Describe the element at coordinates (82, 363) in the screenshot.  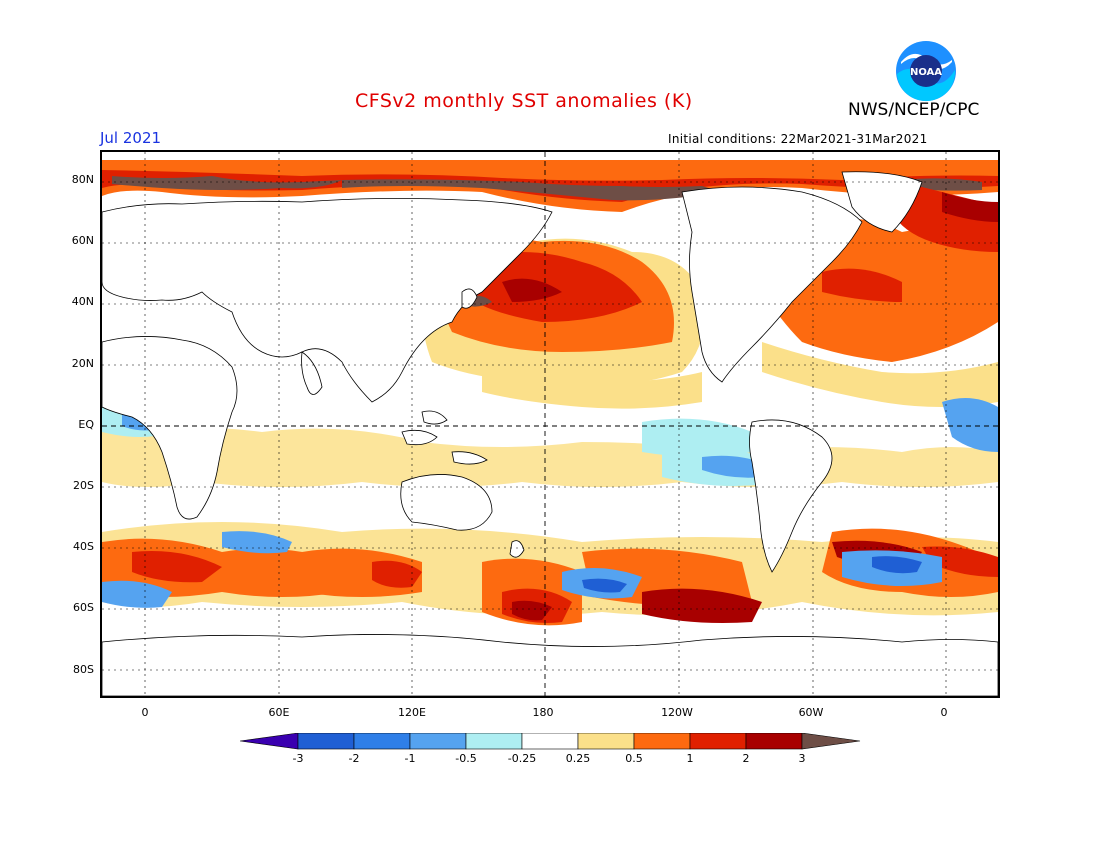
I see `lat-label: 20N` at that location.